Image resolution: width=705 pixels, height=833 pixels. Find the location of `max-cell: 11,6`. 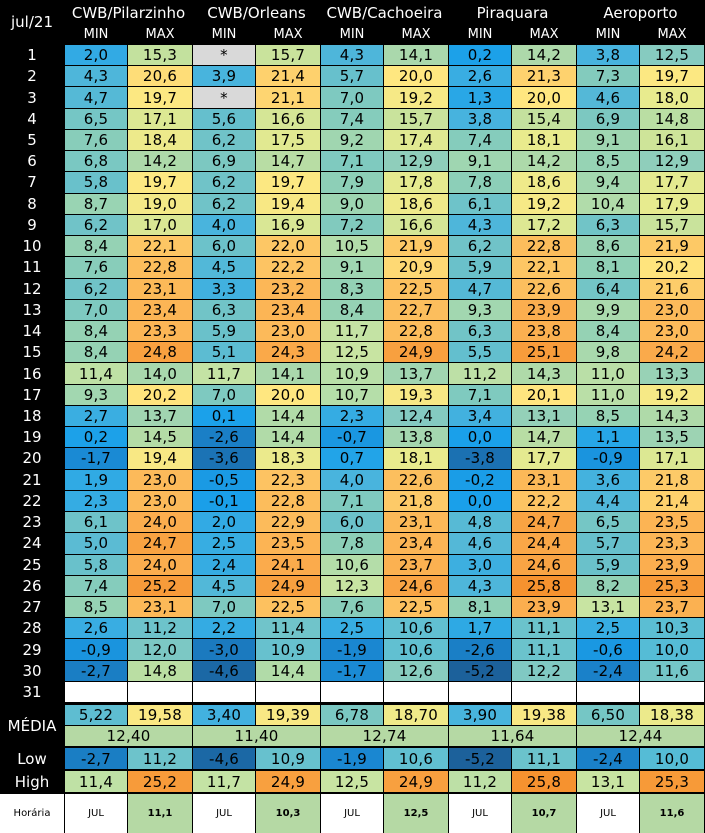

max-cell: 11,6 is located at coordinates (672, 670).